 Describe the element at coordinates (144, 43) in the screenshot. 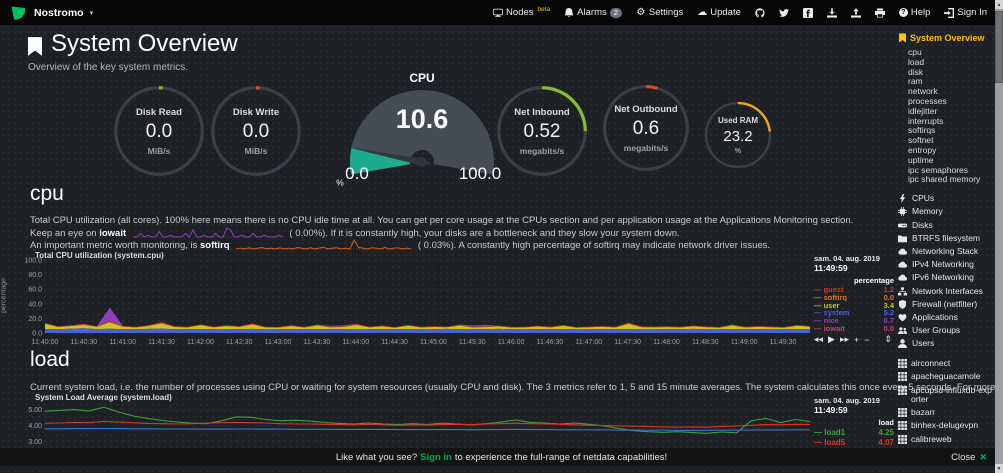

I see `page-title-text: System Overview` at that location.